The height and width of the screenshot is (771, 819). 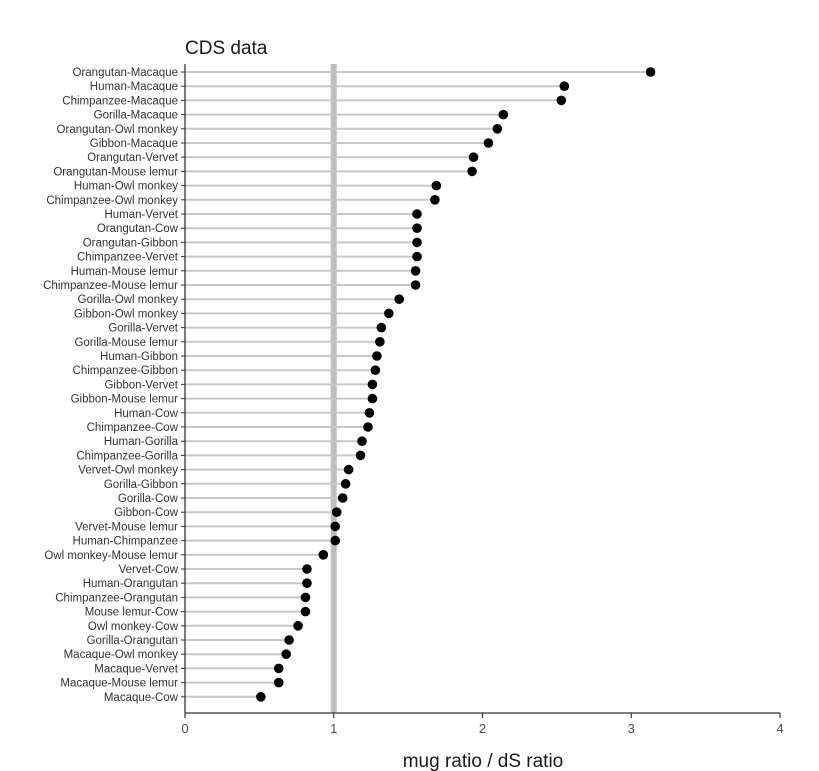 What do you see at coordinates (125, 73) in the screenshot?
I see `category-label: Orangutan-Macaque` at bounding box center [125, 73].